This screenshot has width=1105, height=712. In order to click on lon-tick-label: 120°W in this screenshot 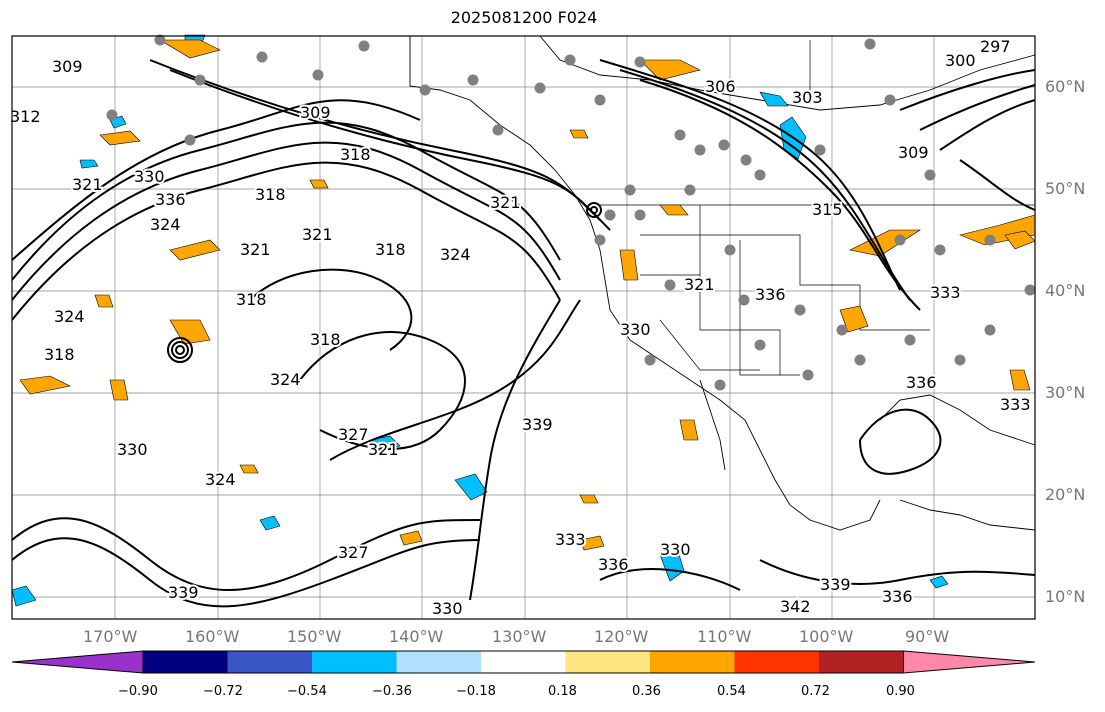, I will do `click(621, 636)`.